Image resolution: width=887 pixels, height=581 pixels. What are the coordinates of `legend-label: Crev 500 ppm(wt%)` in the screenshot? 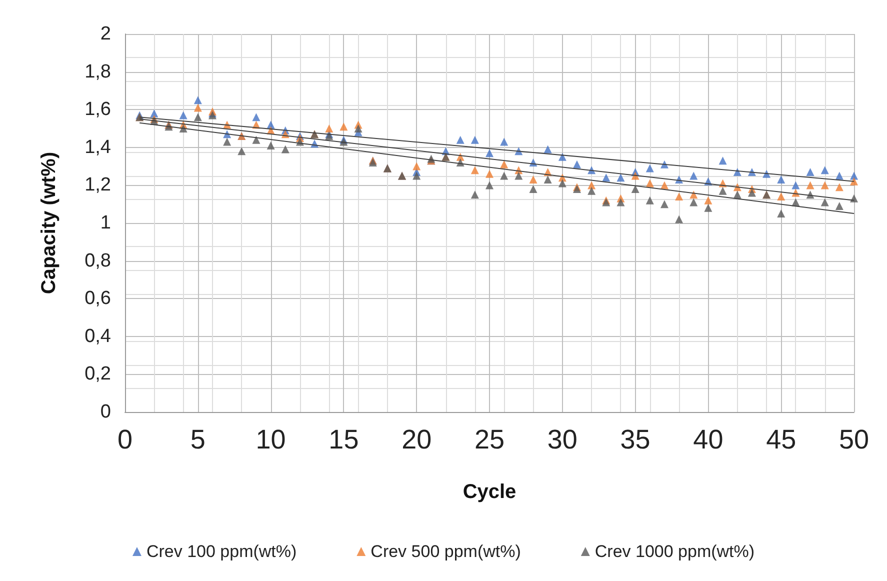 It's located at (445, 551).